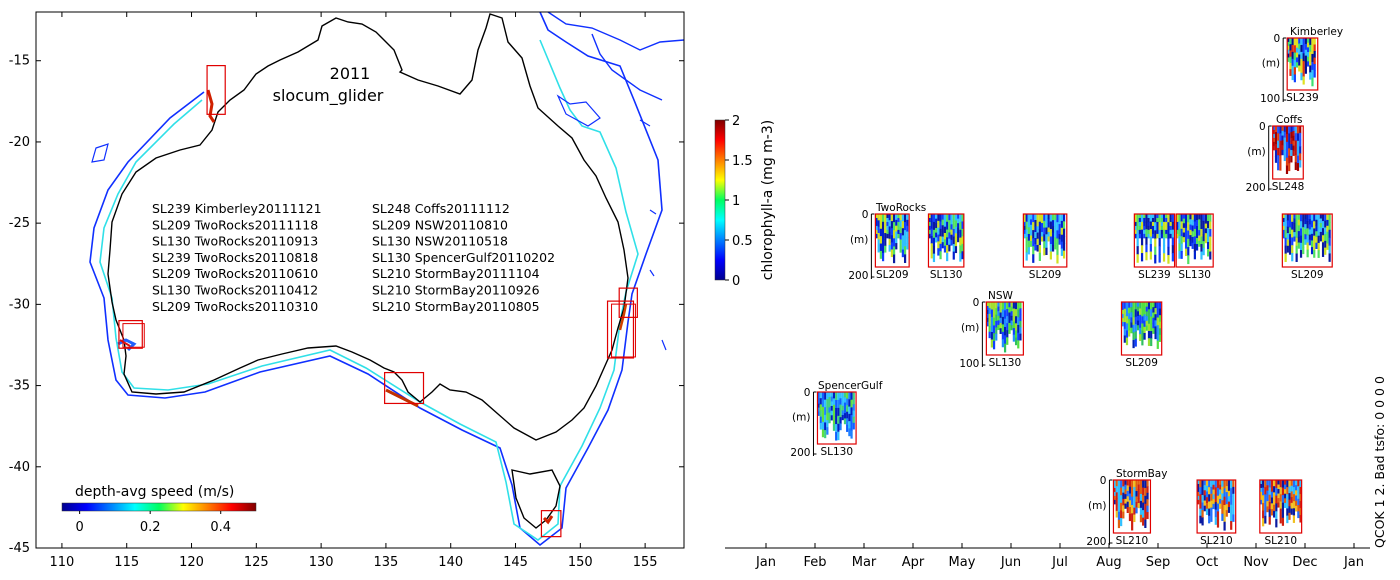 The image size is (1400, 580). Describe the element at coordinates (1154, 240) in the screenshot. I see `deployment-box` at that location.